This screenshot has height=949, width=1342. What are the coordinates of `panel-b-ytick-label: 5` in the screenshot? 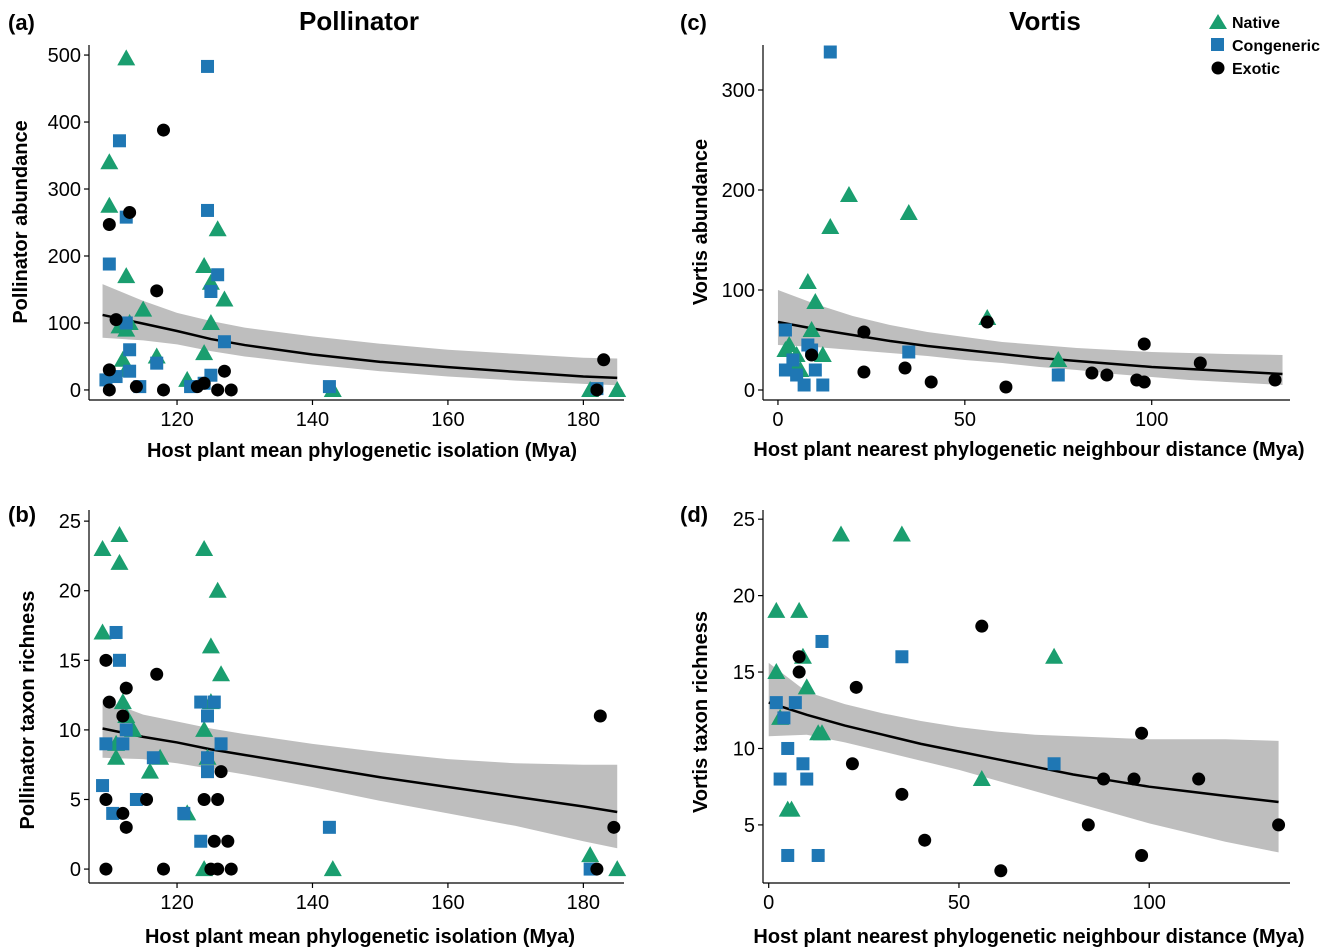 It's located at (75, 800).